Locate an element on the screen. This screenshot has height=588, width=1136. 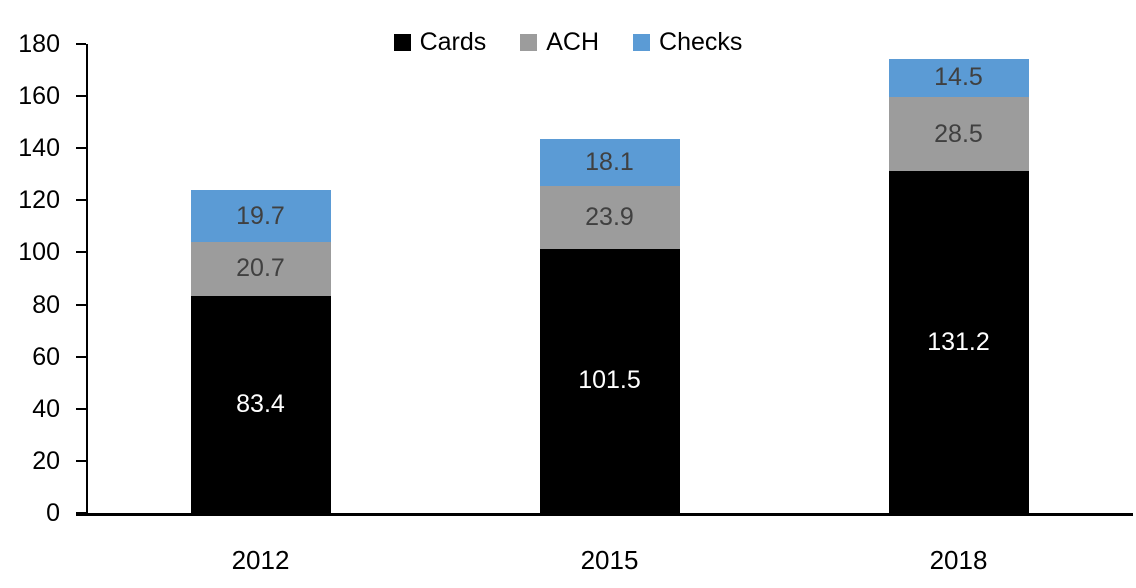
legend-marker-checks-icon is located at coordinates (642, 42).